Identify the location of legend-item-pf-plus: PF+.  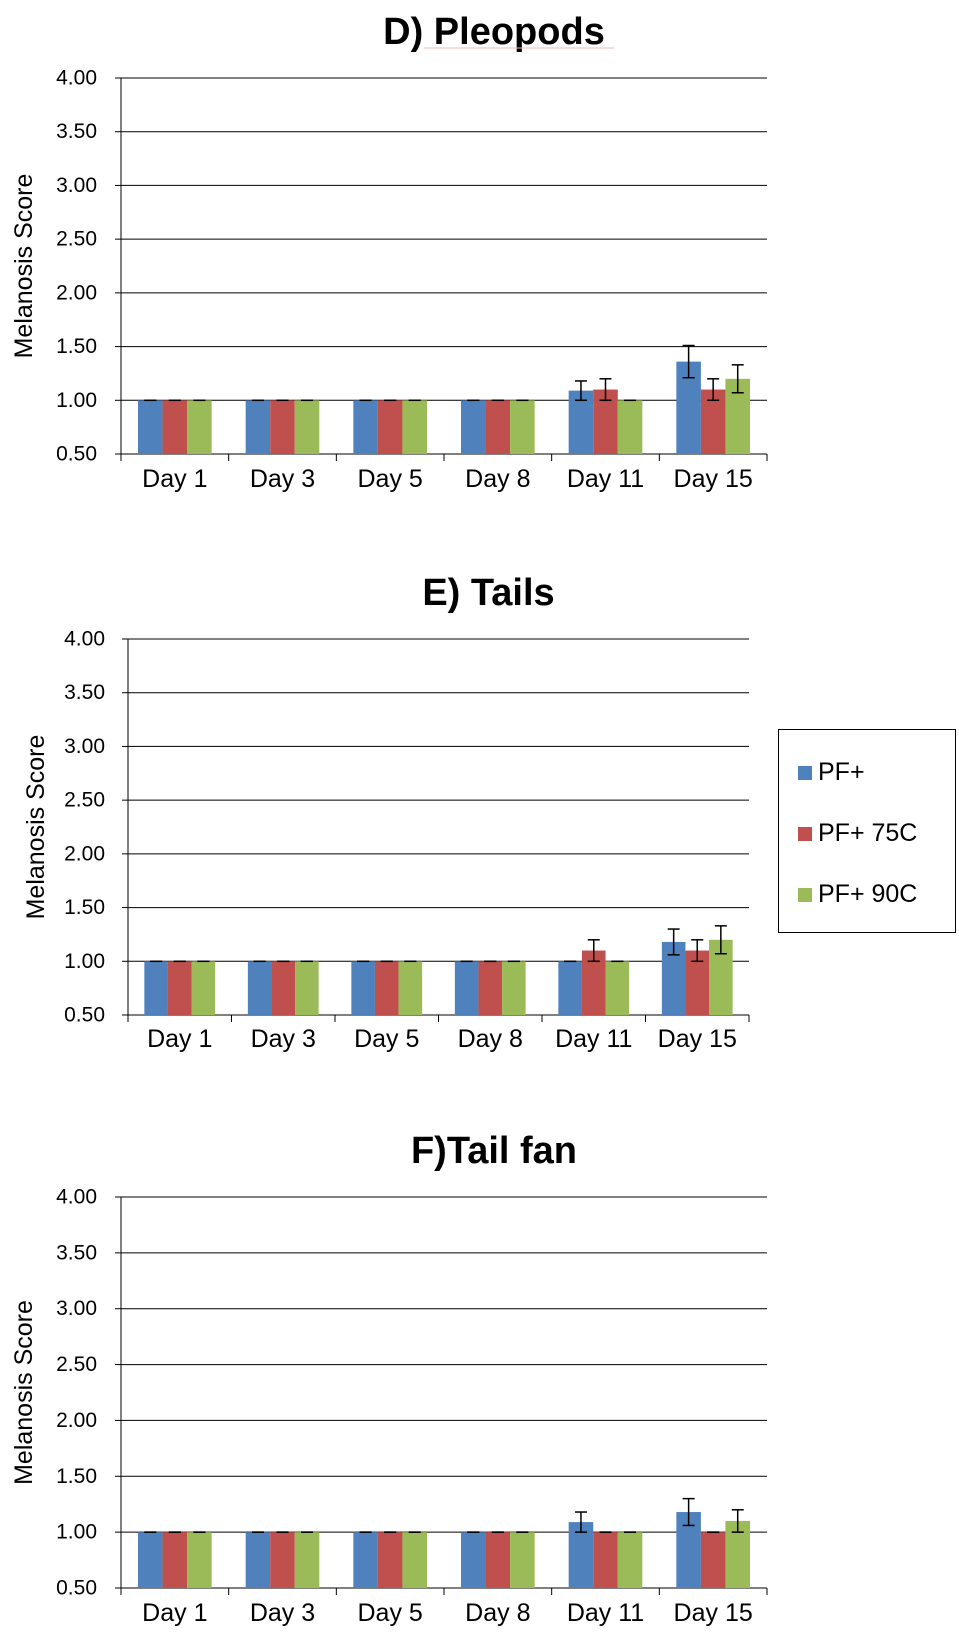
(831, 772).